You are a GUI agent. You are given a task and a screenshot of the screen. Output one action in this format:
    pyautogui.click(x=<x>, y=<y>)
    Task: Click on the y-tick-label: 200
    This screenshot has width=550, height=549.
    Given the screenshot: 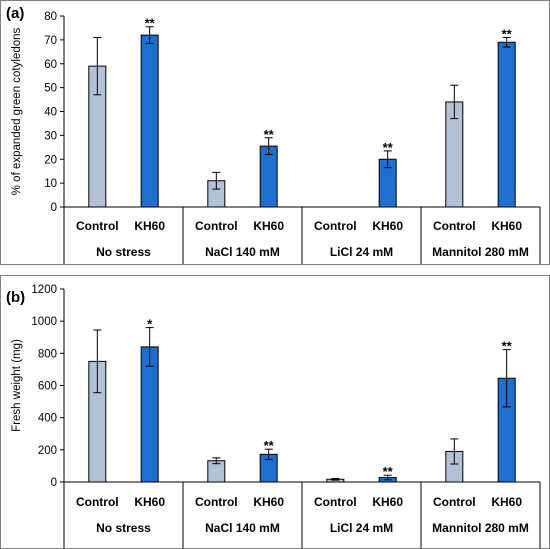 What is the action you would take?
    pyautogui.click(x=47, y=451)
    